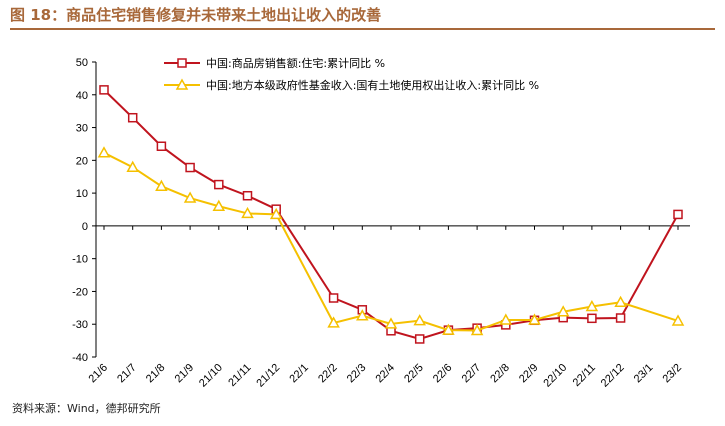  I want to click on x-tick-label: 22/6, so click(443, 374).